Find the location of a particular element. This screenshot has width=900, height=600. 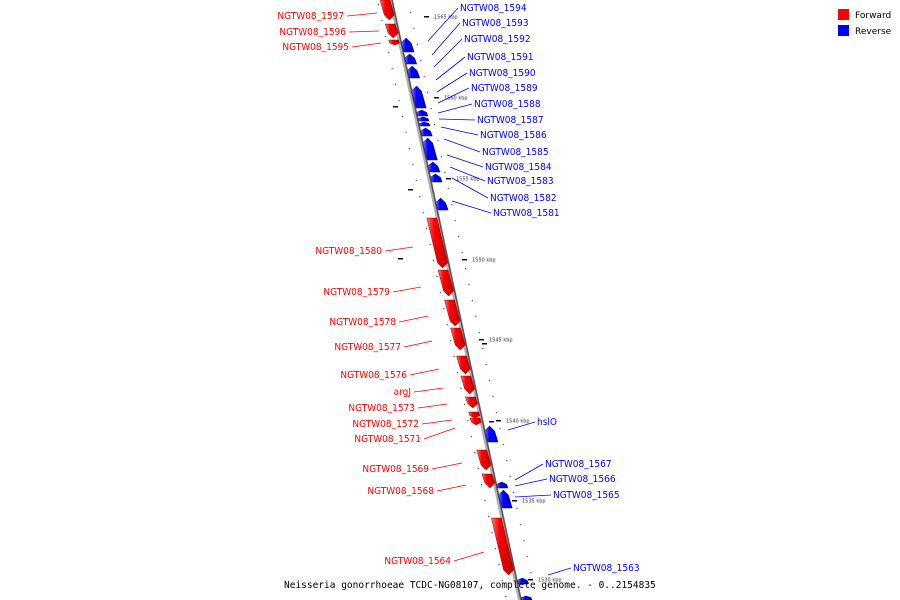

gene-label-ngtw08-1578: NGTW08_1578 is located at coordinates (362, 322).